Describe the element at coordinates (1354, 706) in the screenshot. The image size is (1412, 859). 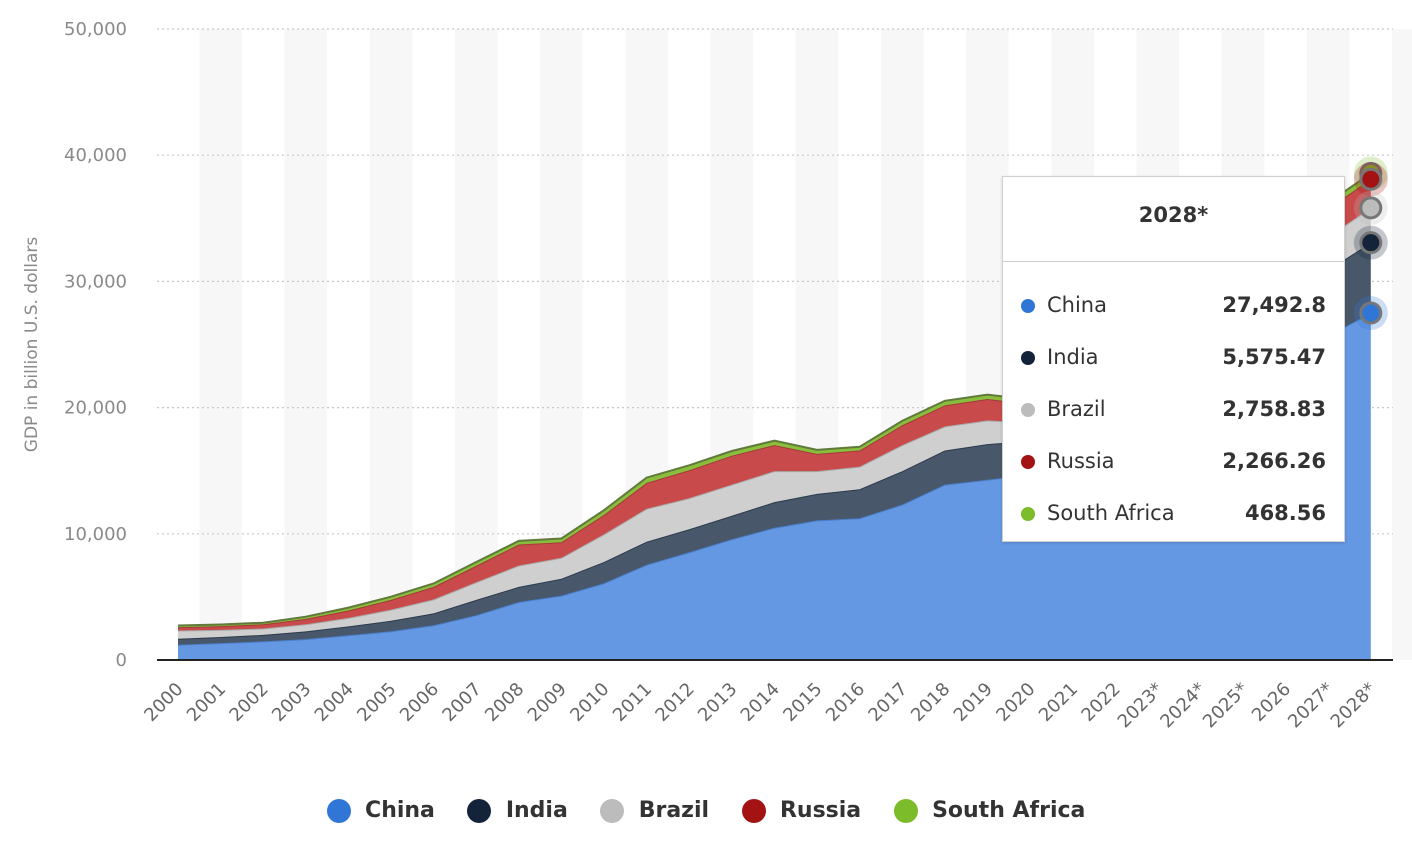
I see `x-tick-label: 2028*` at that location.